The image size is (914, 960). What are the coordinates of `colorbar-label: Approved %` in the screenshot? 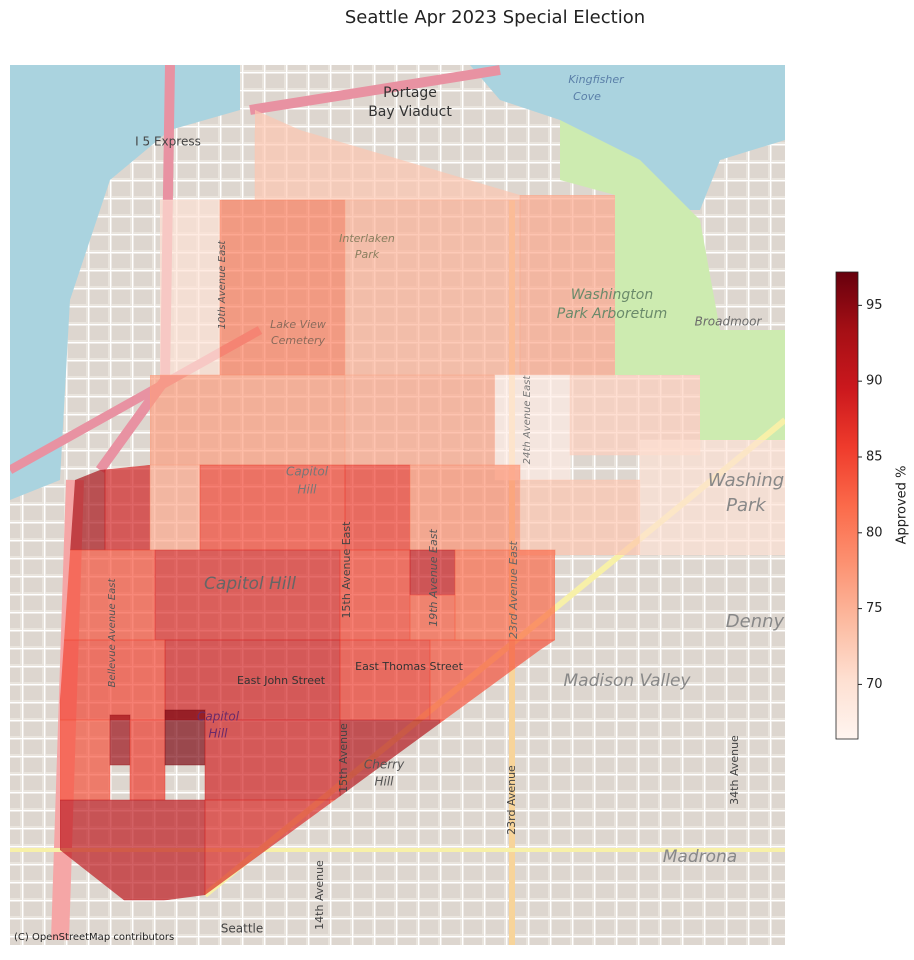 It's located at (902, 505).